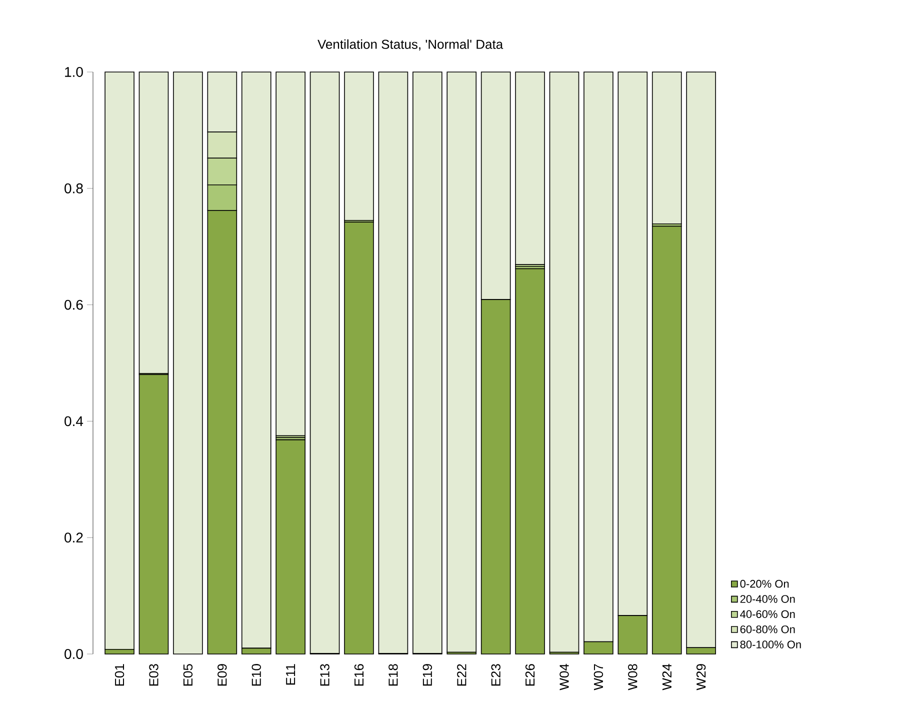 The width and height of the screenshot is (900, 718). I want to click on x-tick-label: E03, so click(153, 675).